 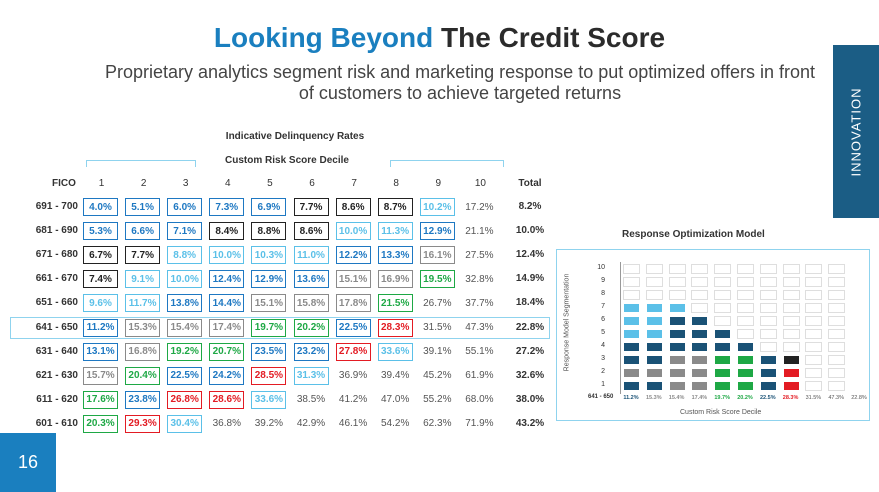 I want to click on delinquency-cell: 15.4%, so click(x=185, y=327).